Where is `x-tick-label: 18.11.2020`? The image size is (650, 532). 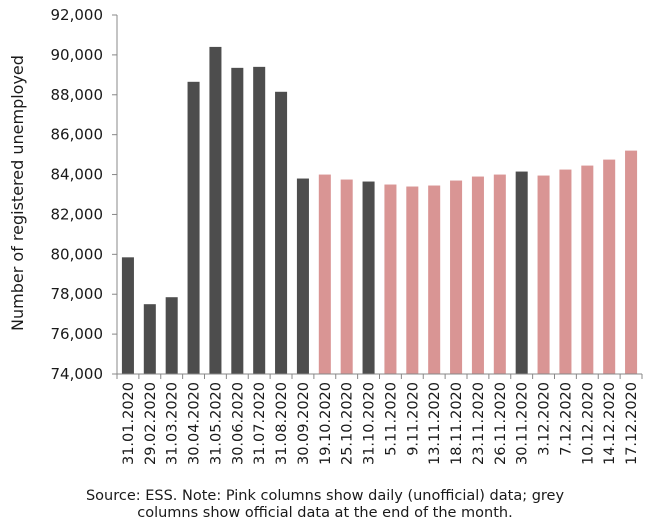
x-tick-label: 18.11.2020 is located at coordinates (457, 423).